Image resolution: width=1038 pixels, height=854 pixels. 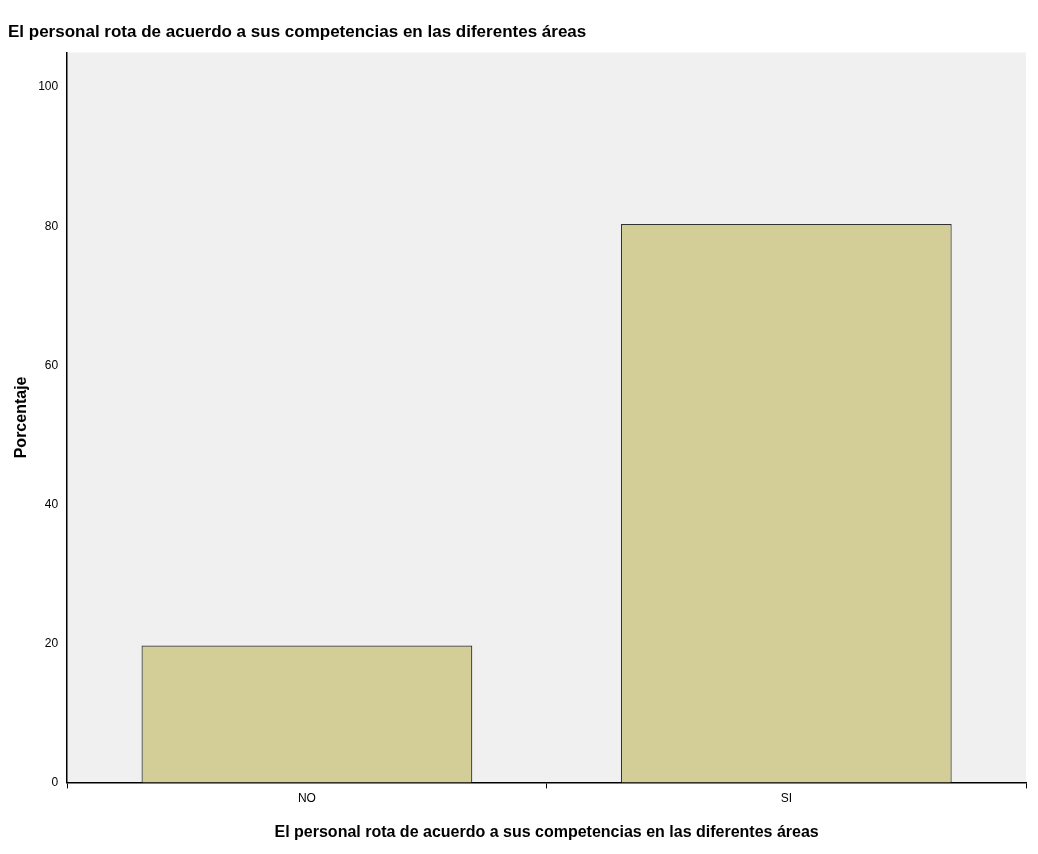 I want to click on y-tick-label: 20, so click(x=51, y=642).